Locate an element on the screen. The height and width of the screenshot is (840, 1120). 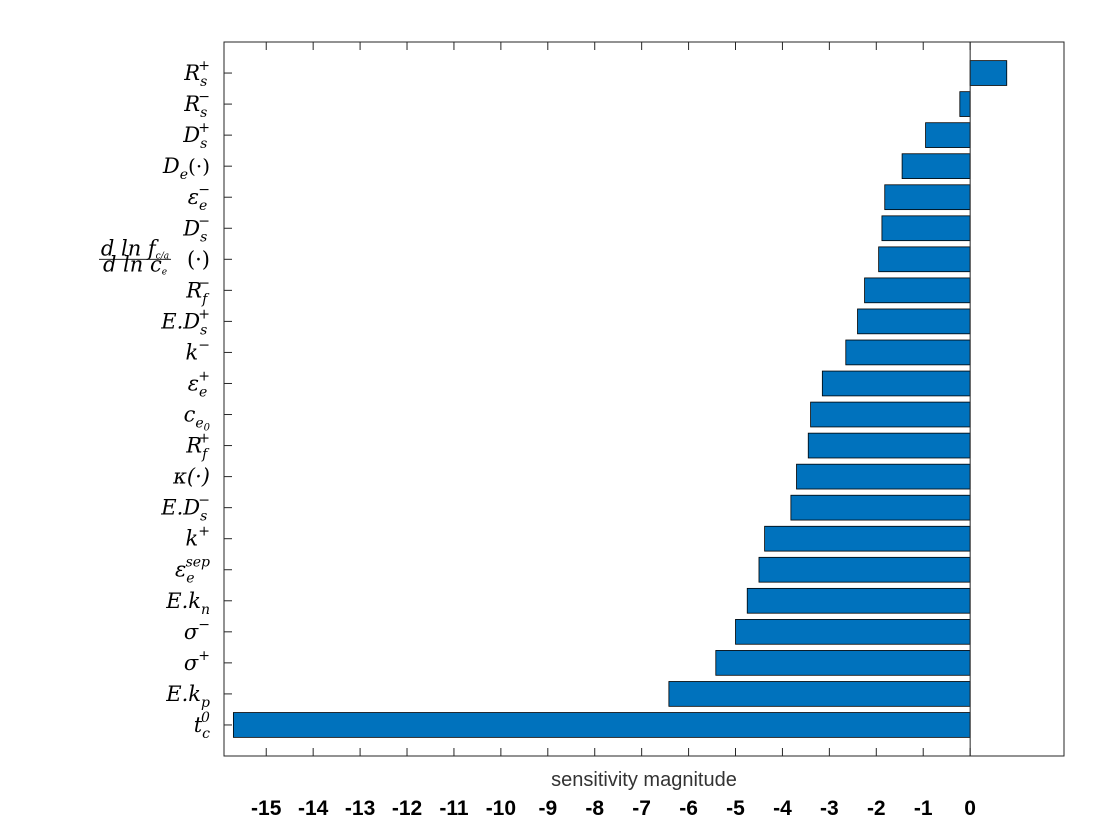
y-tick-label-k+: k+ is located at coordinates (198, 537).